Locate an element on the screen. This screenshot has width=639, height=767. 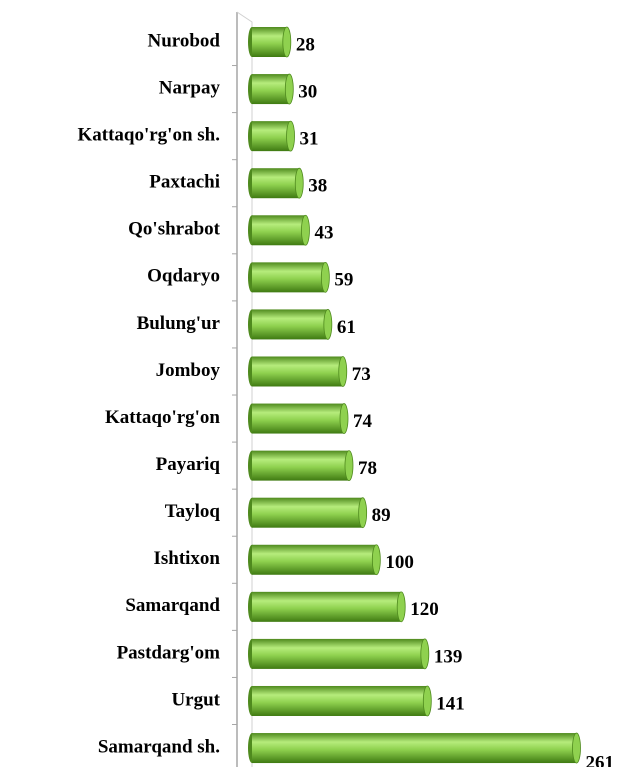
value-label: 100 is located at coordinates (399, 562).